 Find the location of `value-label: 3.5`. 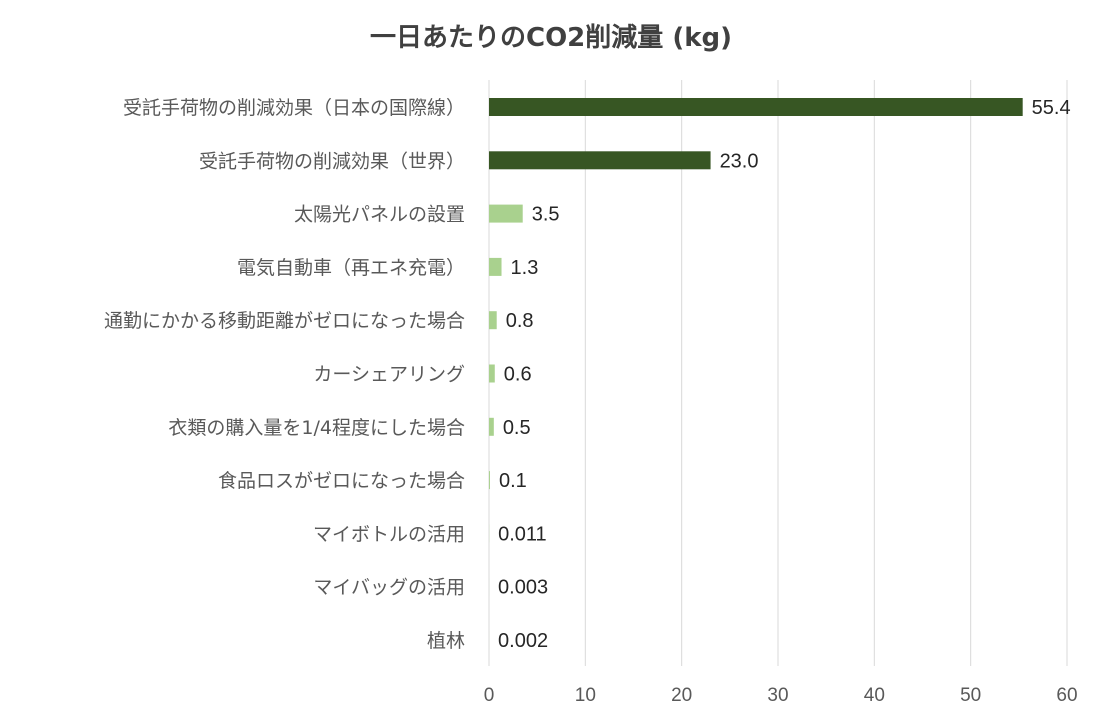

value-label: 3.5 is located at coordinates (546, 215).